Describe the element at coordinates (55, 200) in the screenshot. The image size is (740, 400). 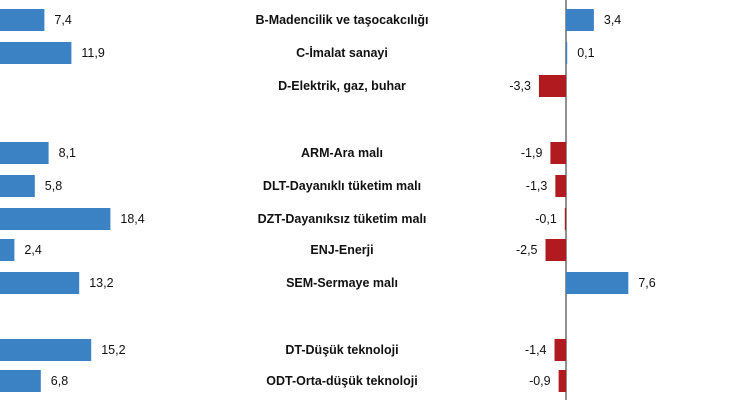
I see `left-chart-bars` at that location.